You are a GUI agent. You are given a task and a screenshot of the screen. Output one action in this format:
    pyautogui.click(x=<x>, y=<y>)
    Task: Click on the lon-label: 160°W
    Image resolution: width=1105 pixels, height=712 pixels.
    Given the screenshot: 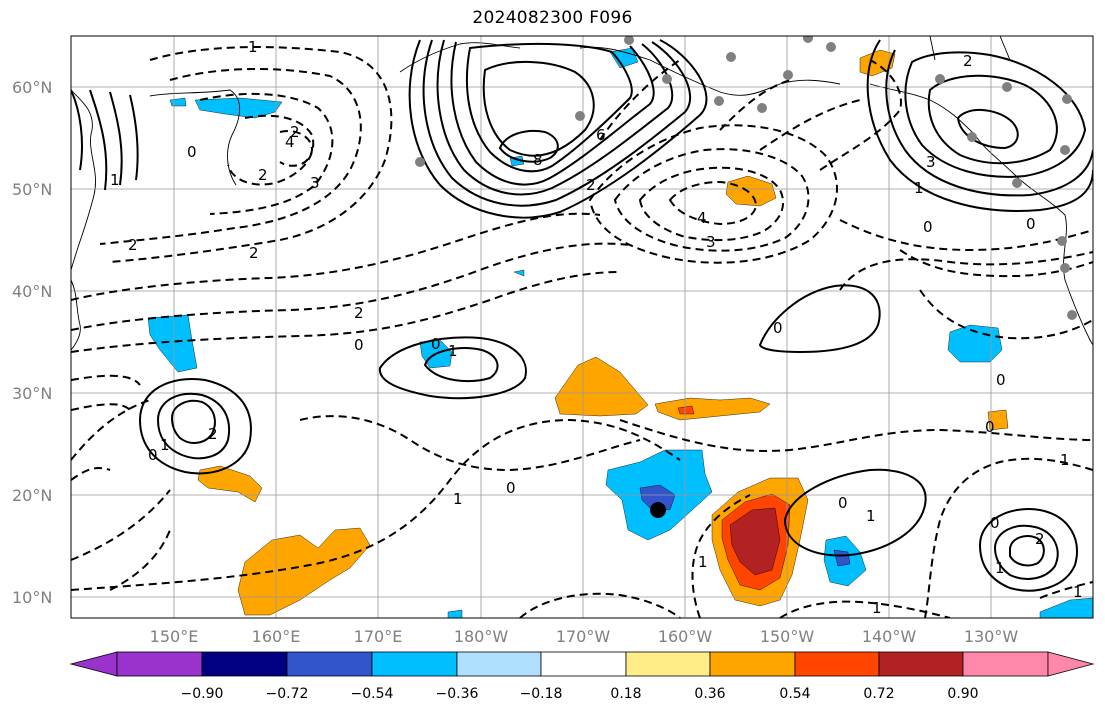 What is the action you would take?
    pyautogui.click(x=685, y=636)
    